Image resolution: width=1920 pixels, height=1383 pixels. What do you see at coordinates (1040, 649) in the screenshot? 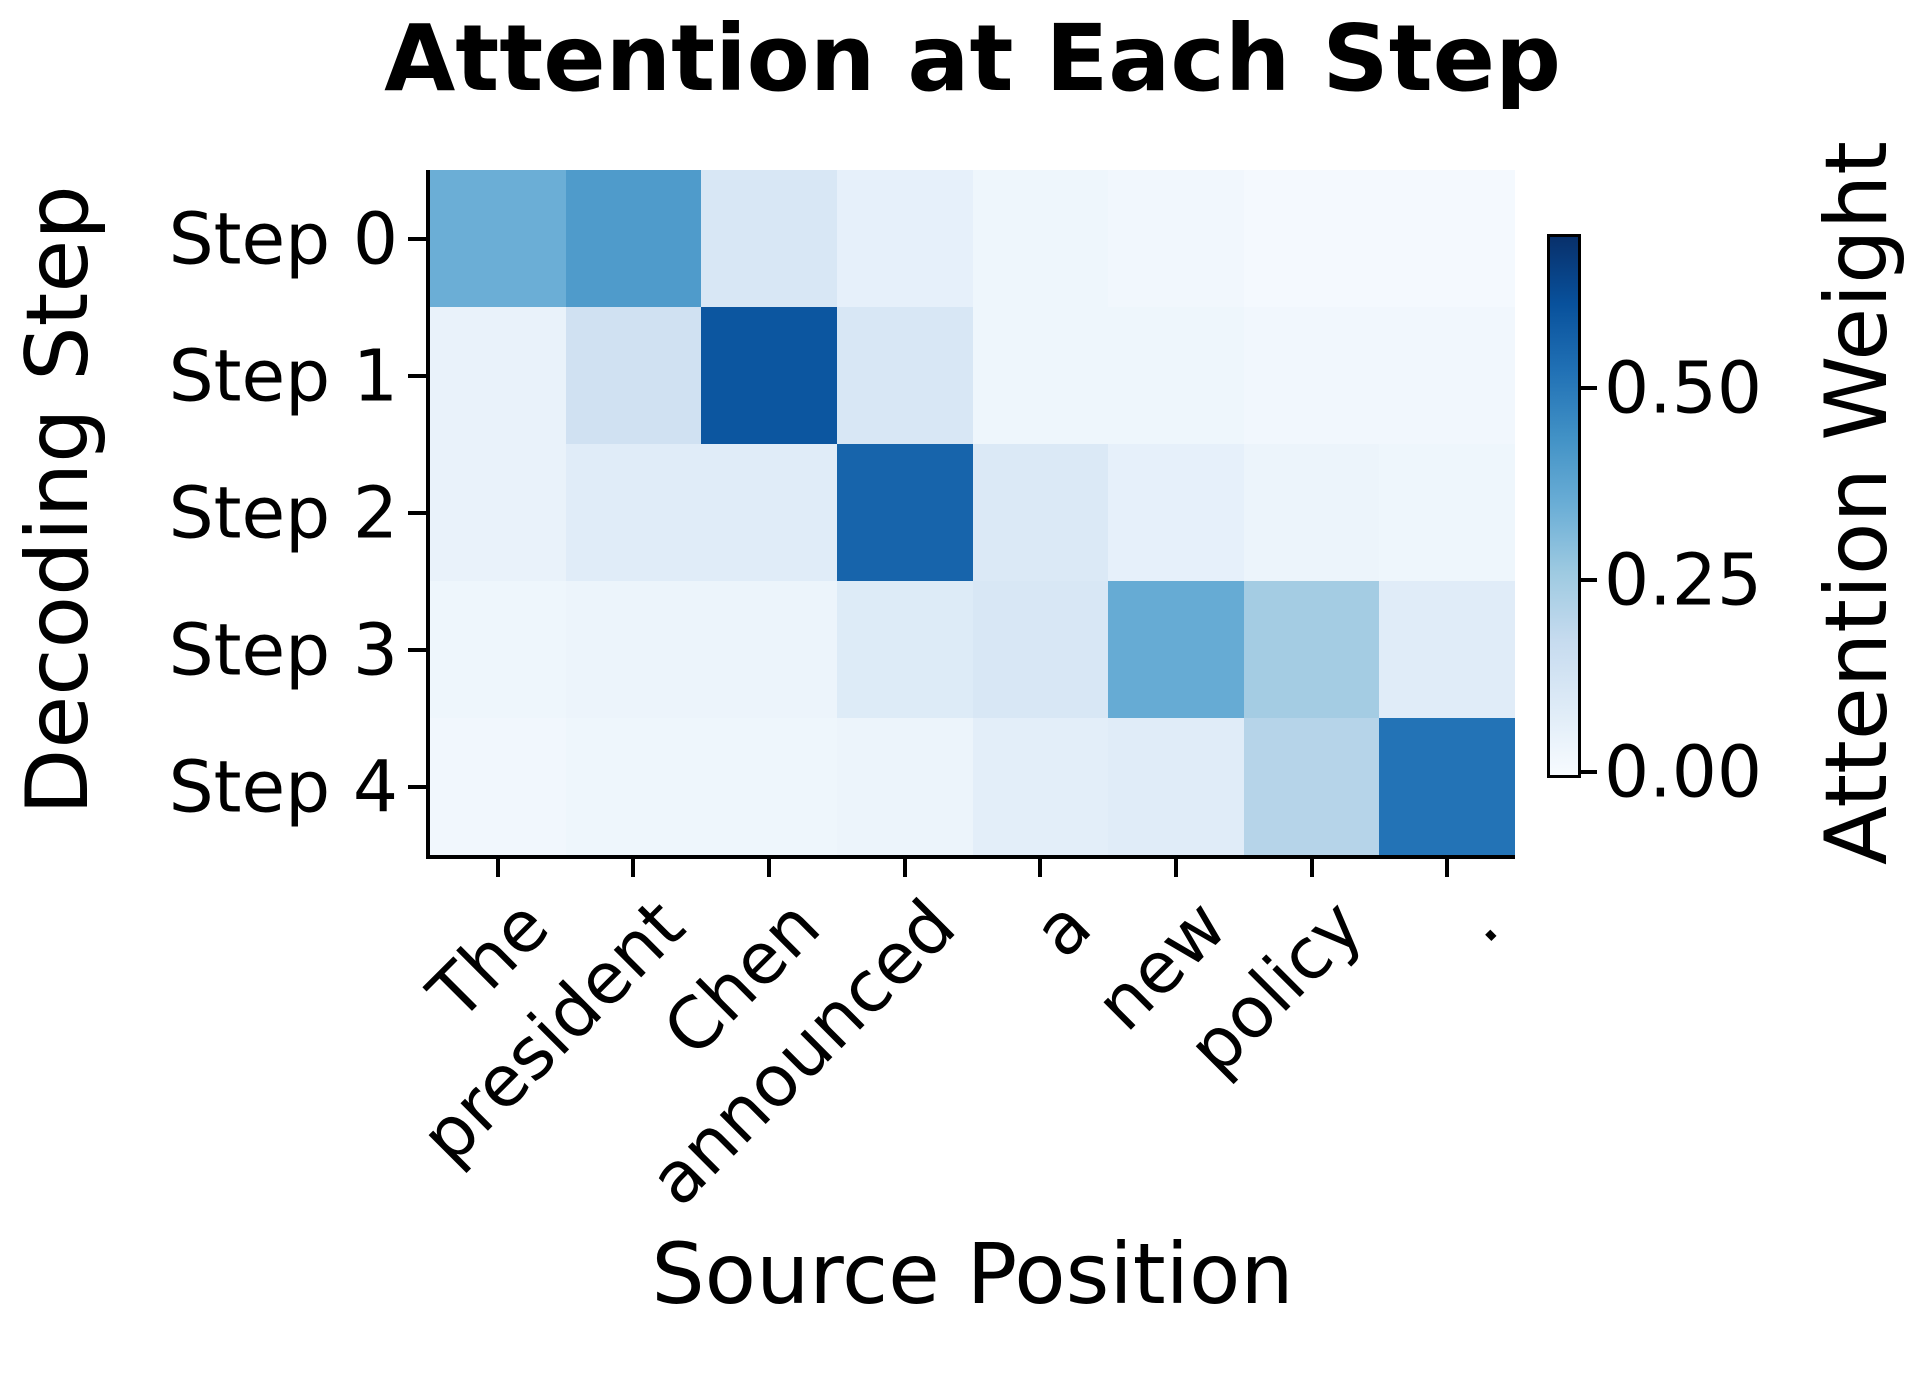
I see `heatmap-cell-step3-a` at bounding box center [1040, 649].